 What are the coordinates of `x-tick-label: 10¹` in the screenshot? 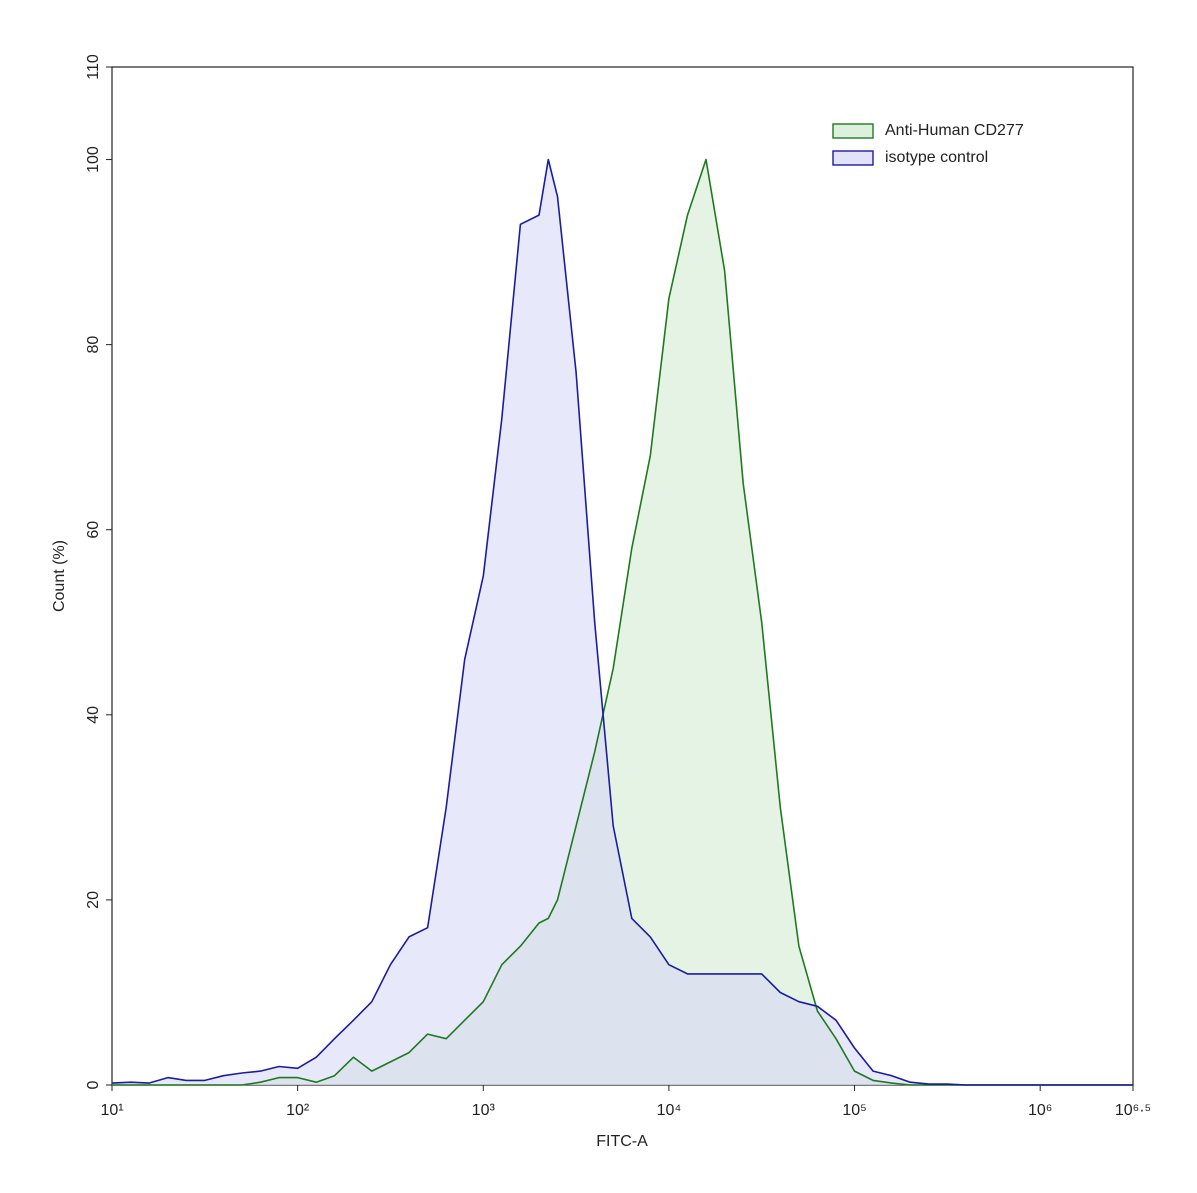 It's located at (111, 1110).